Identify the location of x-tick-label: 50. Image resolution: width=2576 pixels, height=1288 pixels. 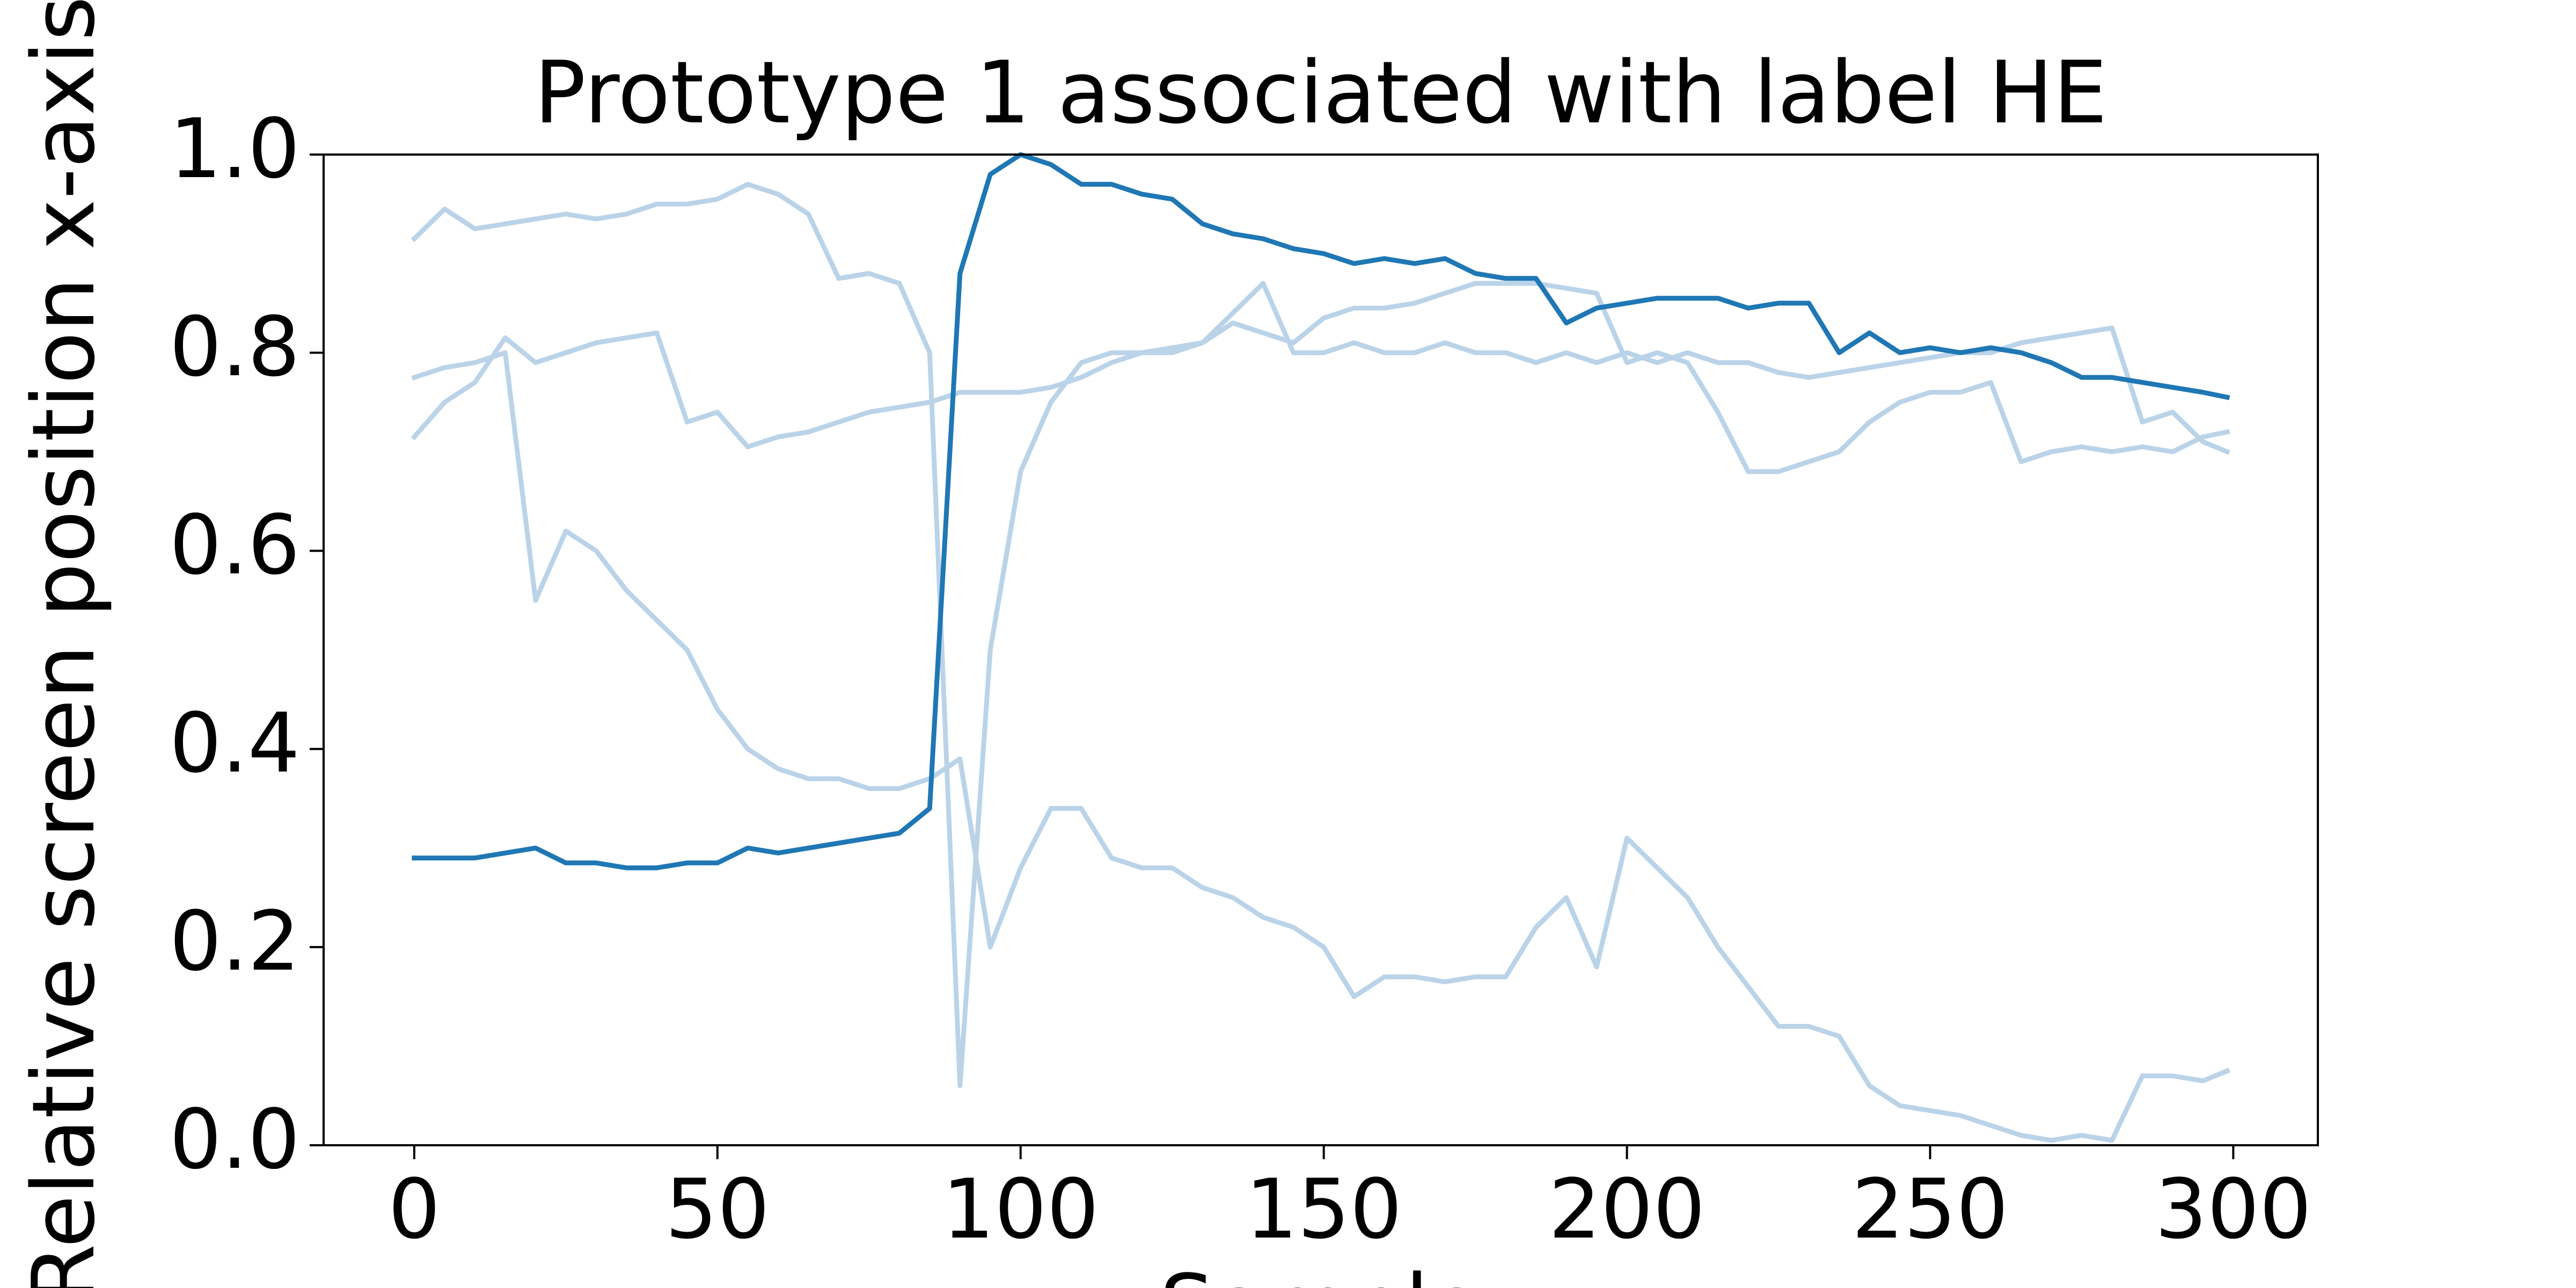
(717, 1209).